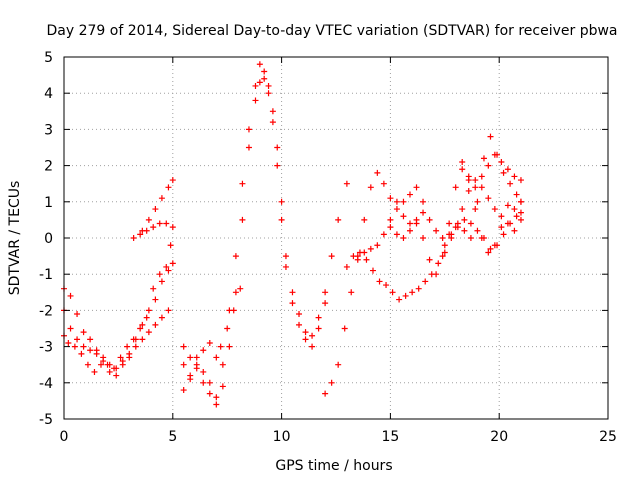 The width and height of the screenshot is (640, 480). Describe the element at coordinates (46, 311) in the screenshot. I see `y-tick-label: -2` at that location.